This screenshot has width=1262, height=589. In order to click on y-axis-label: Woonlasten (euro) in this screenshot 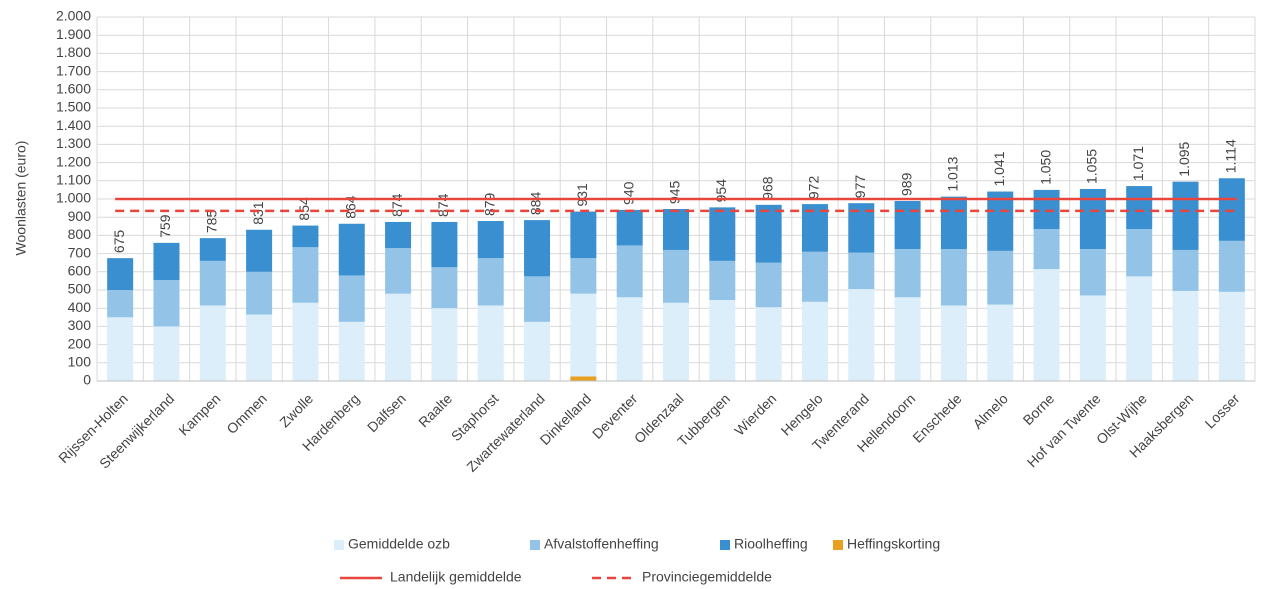, I will do `click(21, 198)`.